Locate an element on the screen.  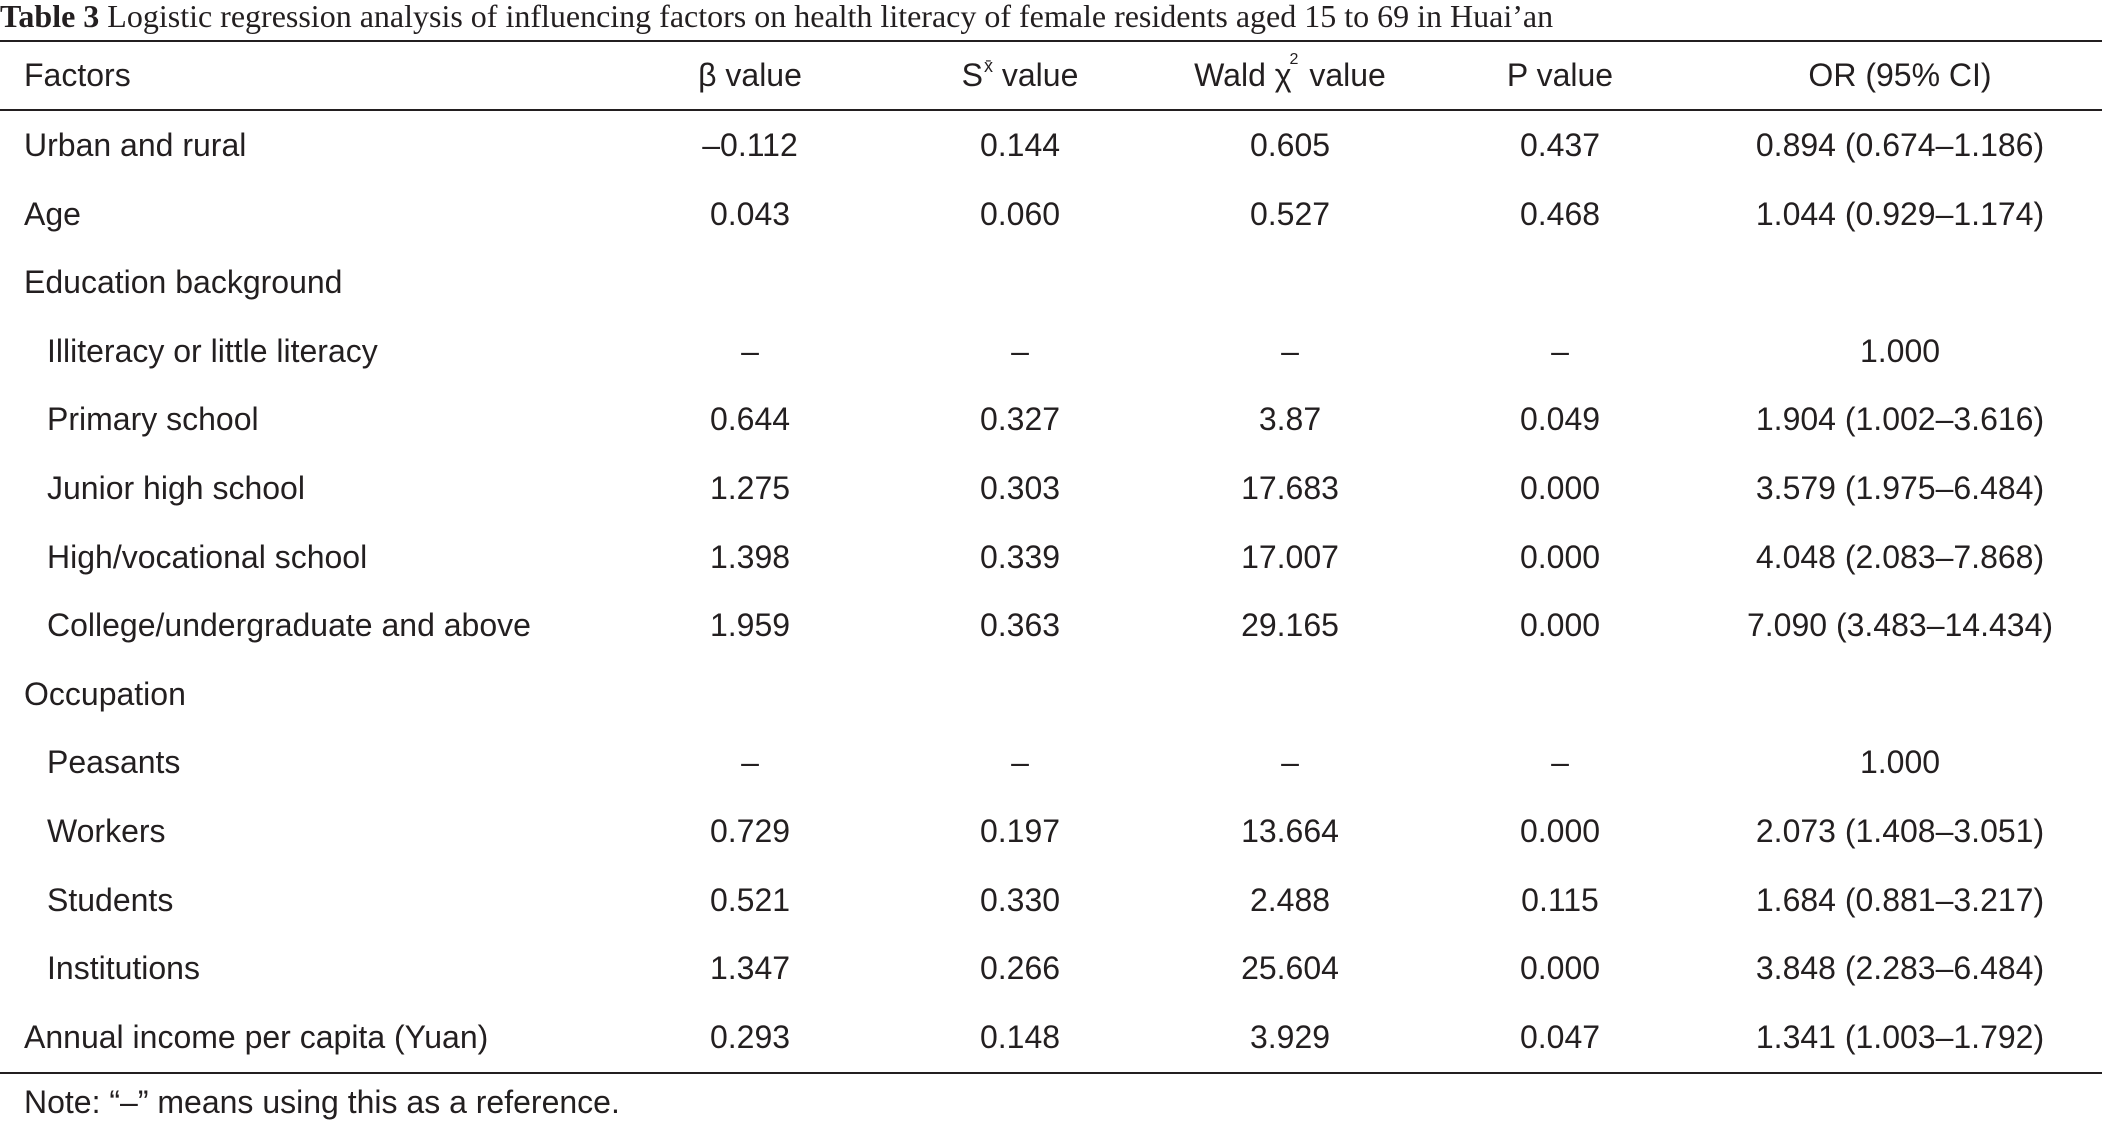
table-row: Education background is located at coordinates (1051, 282).